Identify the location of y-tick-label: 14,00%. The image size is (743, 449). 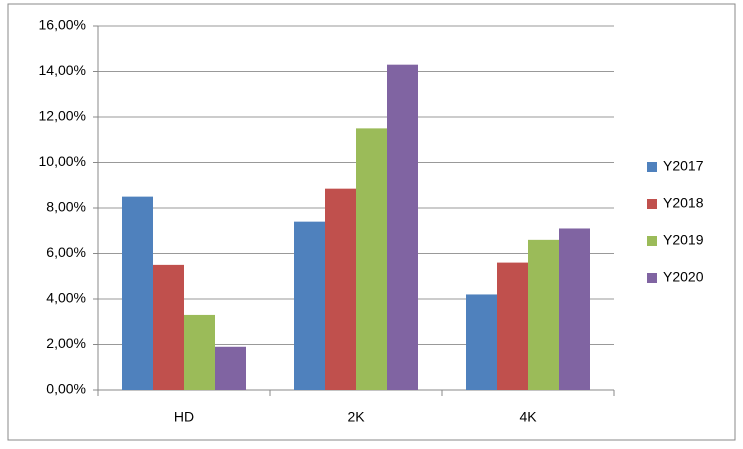
(62, 70).